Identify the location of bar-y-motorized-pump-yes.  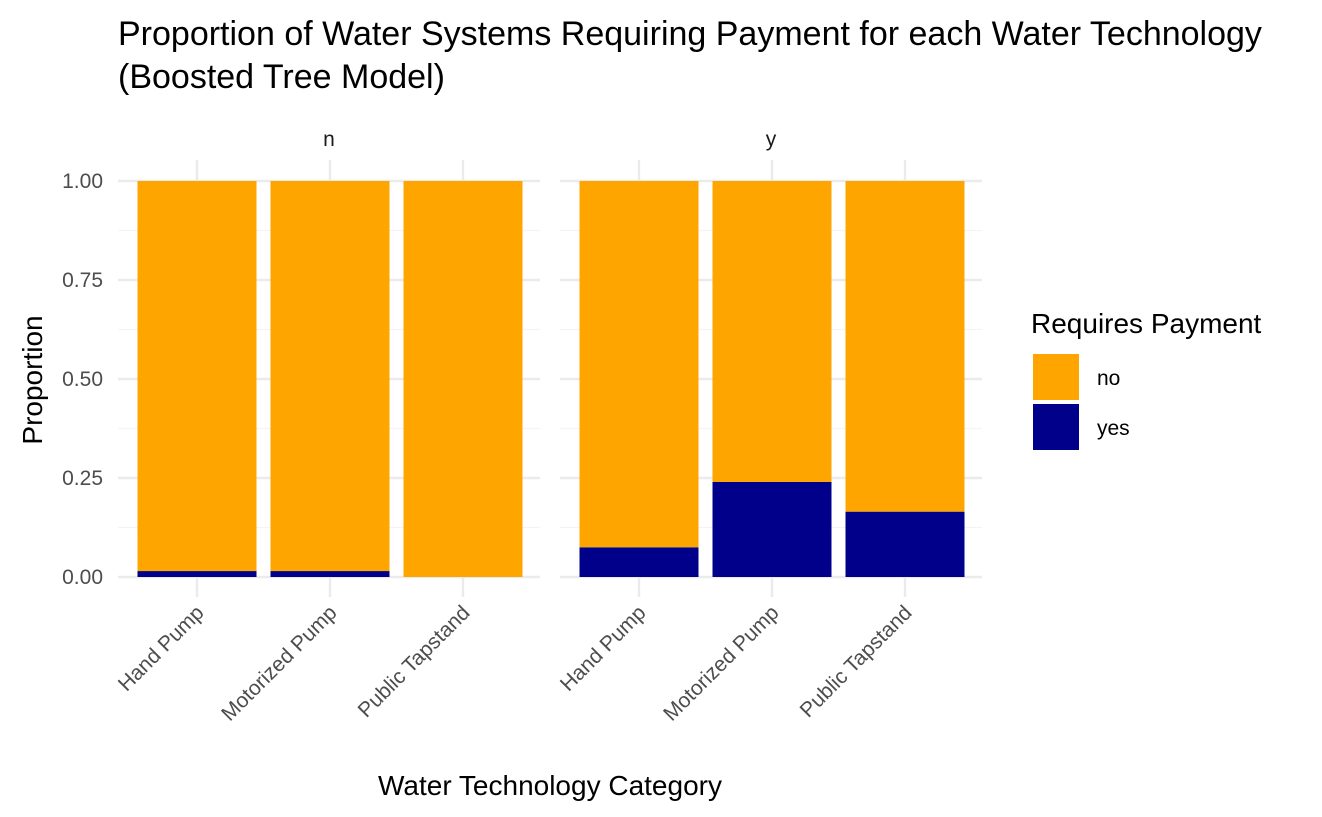
(772, 529).